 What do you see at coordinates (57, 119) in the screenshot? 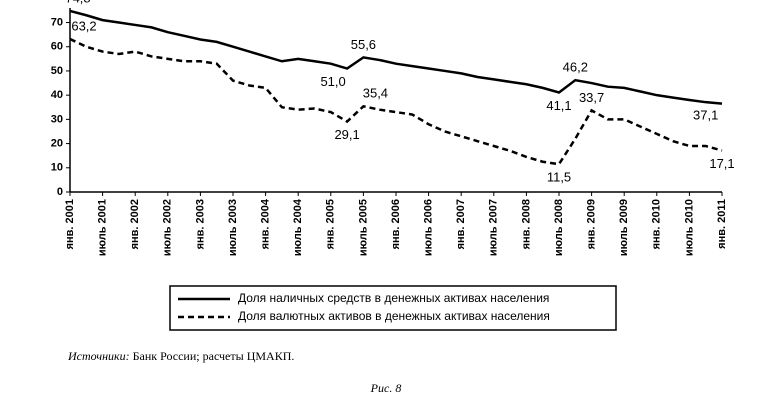
I see `y-tick-label: 30` at bounding box center [57, 119].